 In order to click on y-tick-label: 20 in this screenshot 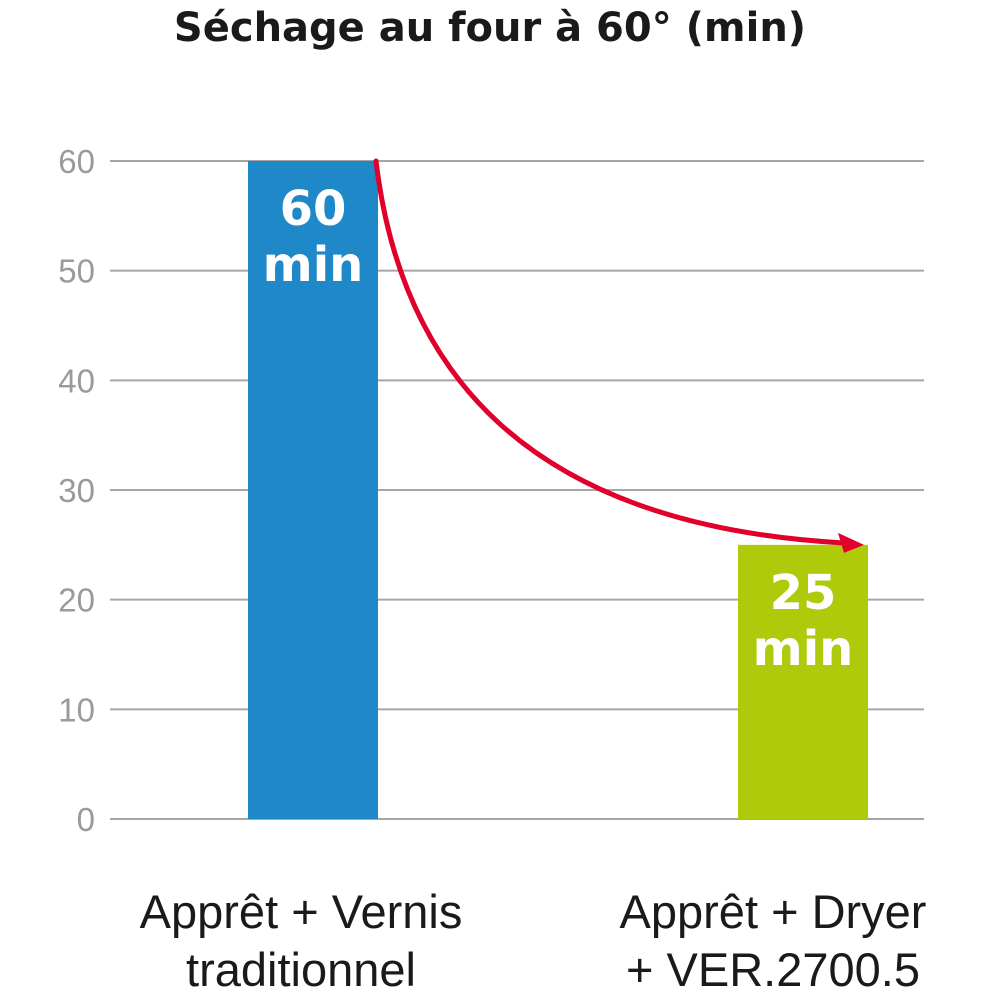, I will do `click(76, 600)`.